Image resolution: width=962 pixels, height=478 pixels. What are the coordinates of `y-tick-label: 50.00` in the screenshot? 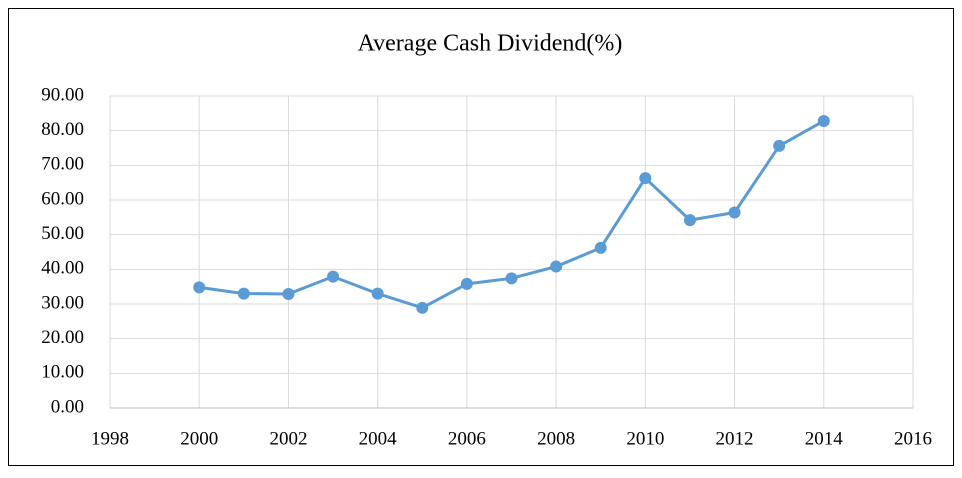 It's located at (62, 233).